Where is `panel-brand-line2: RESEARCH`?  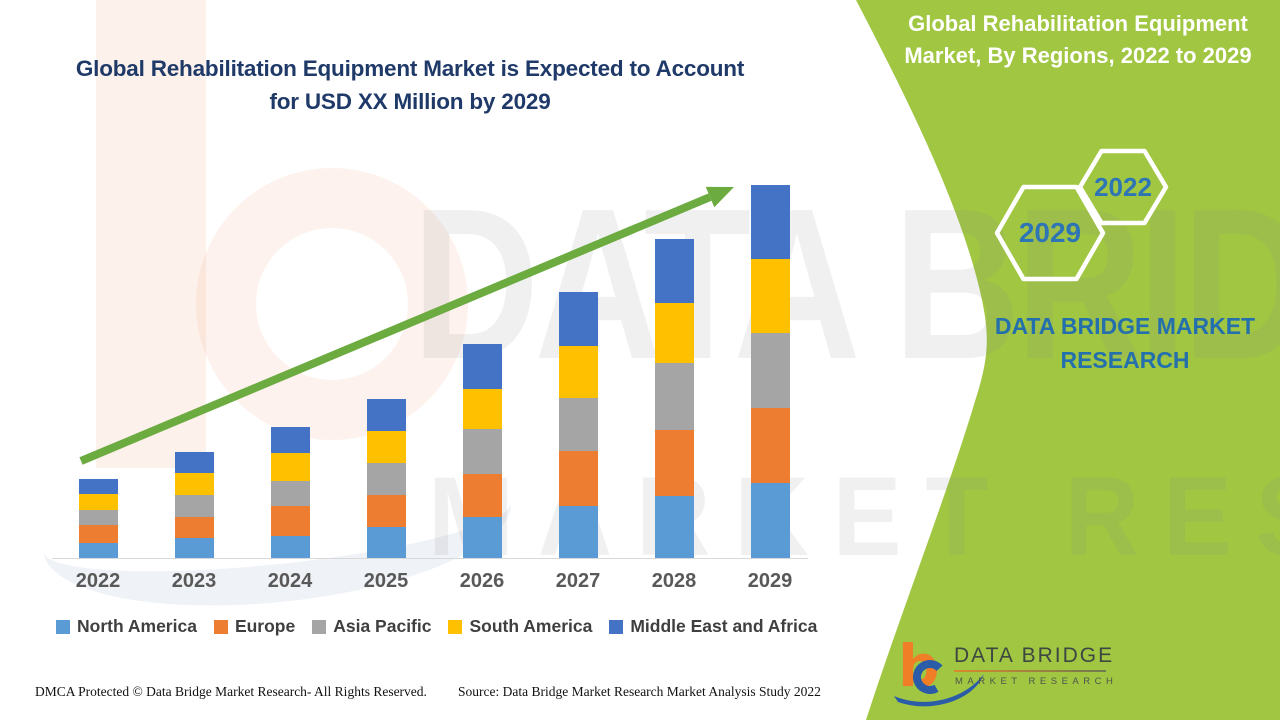
panel-brand-line2: RESEARCH is located at coordinates (1125, 360).